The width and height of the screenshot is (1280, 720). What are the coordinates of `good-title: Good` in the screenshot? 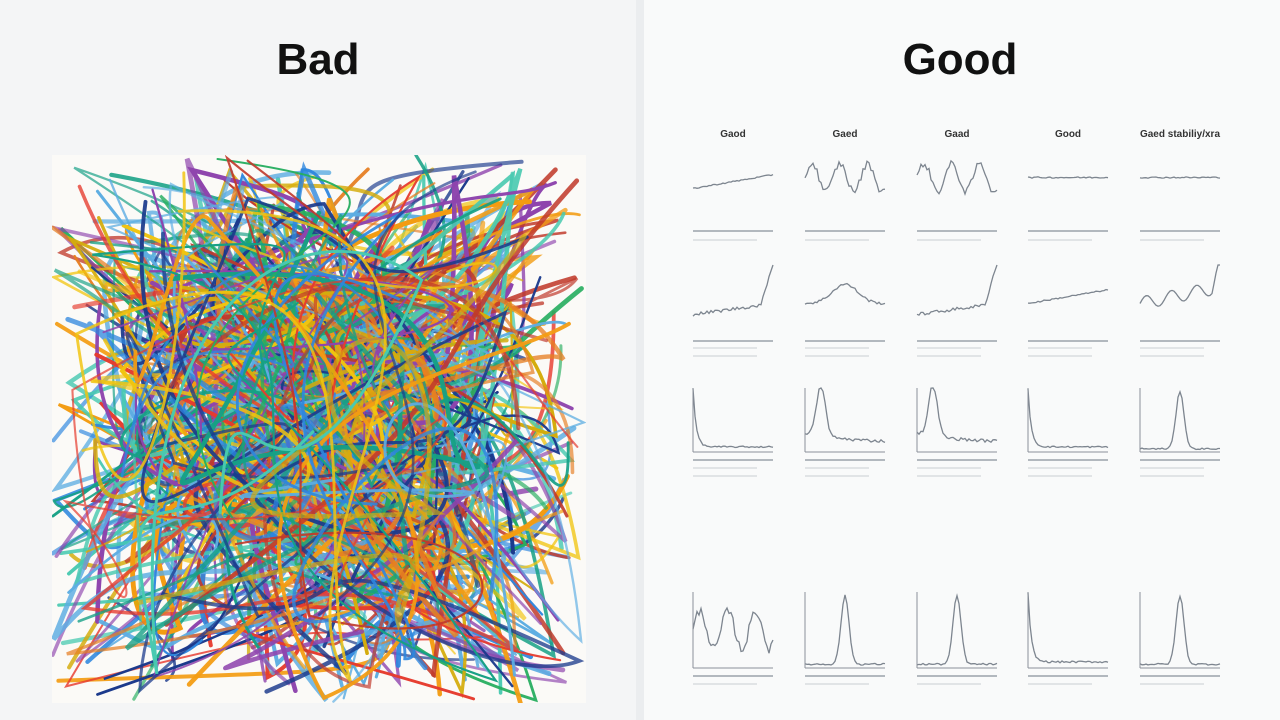 It's located at (960, 59).